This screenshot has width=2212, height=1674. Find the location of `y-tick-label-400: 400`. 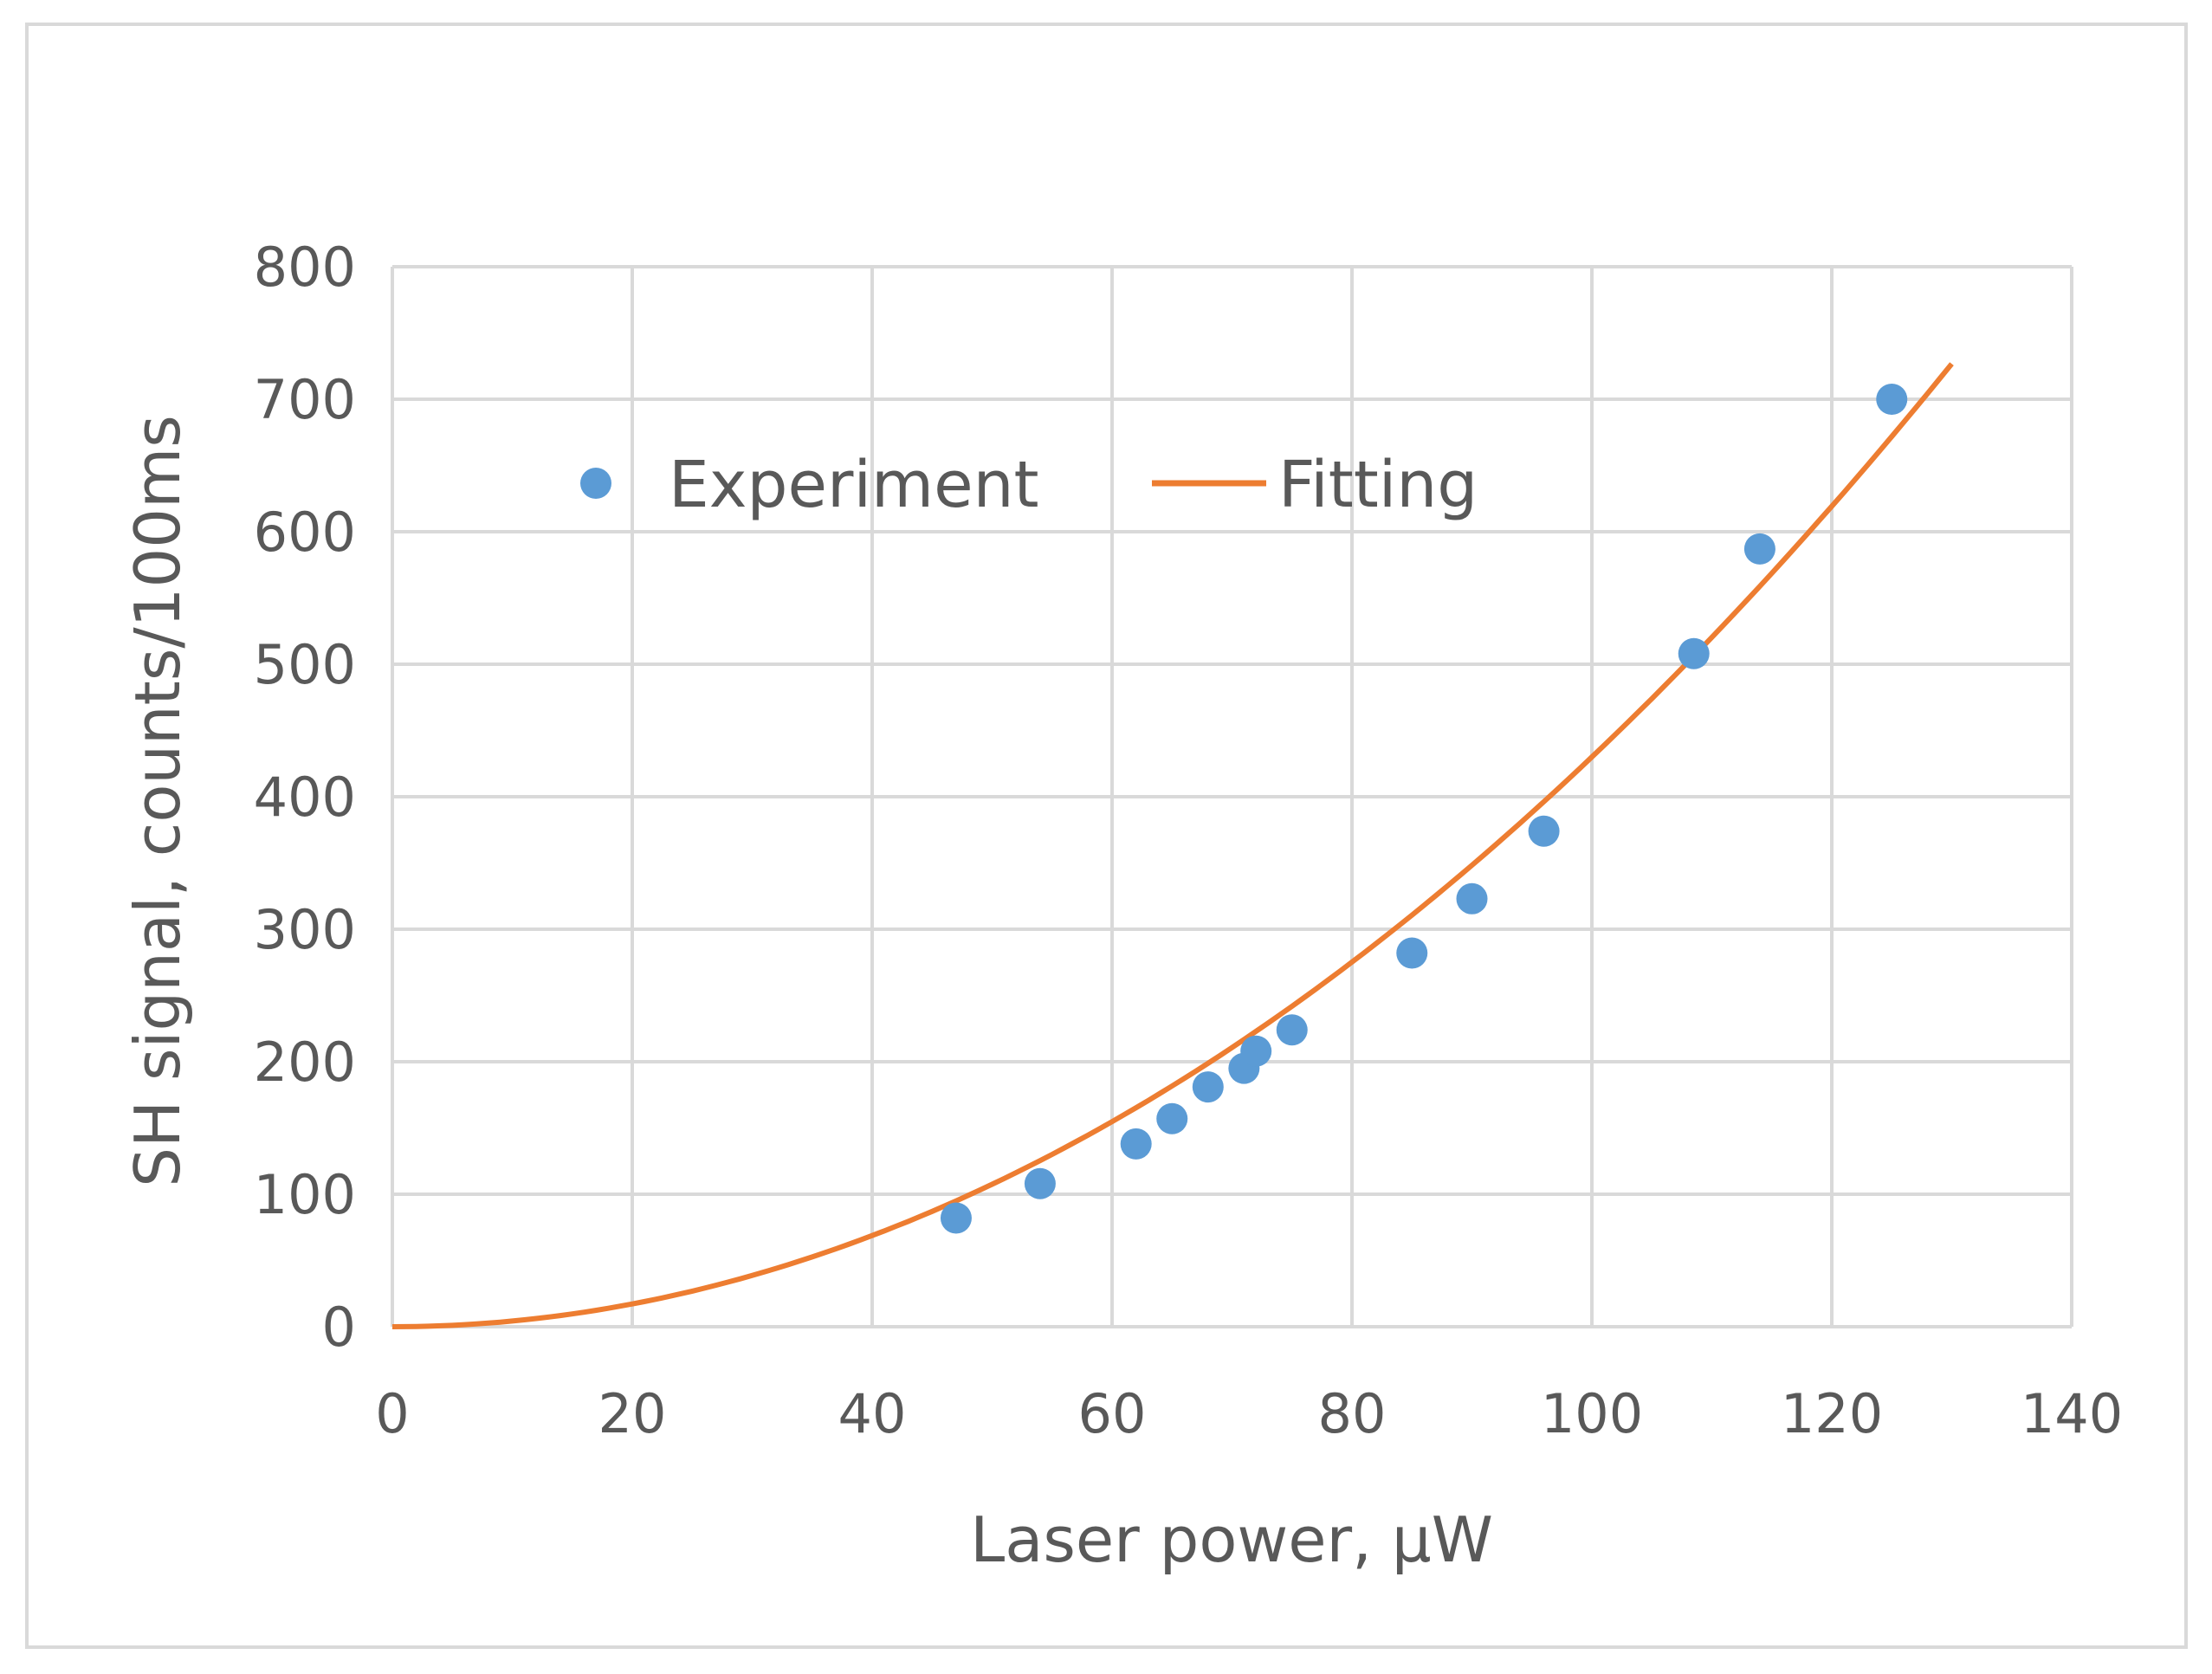

y-tick-label-400: 400 is located at coordinates (305, 797).